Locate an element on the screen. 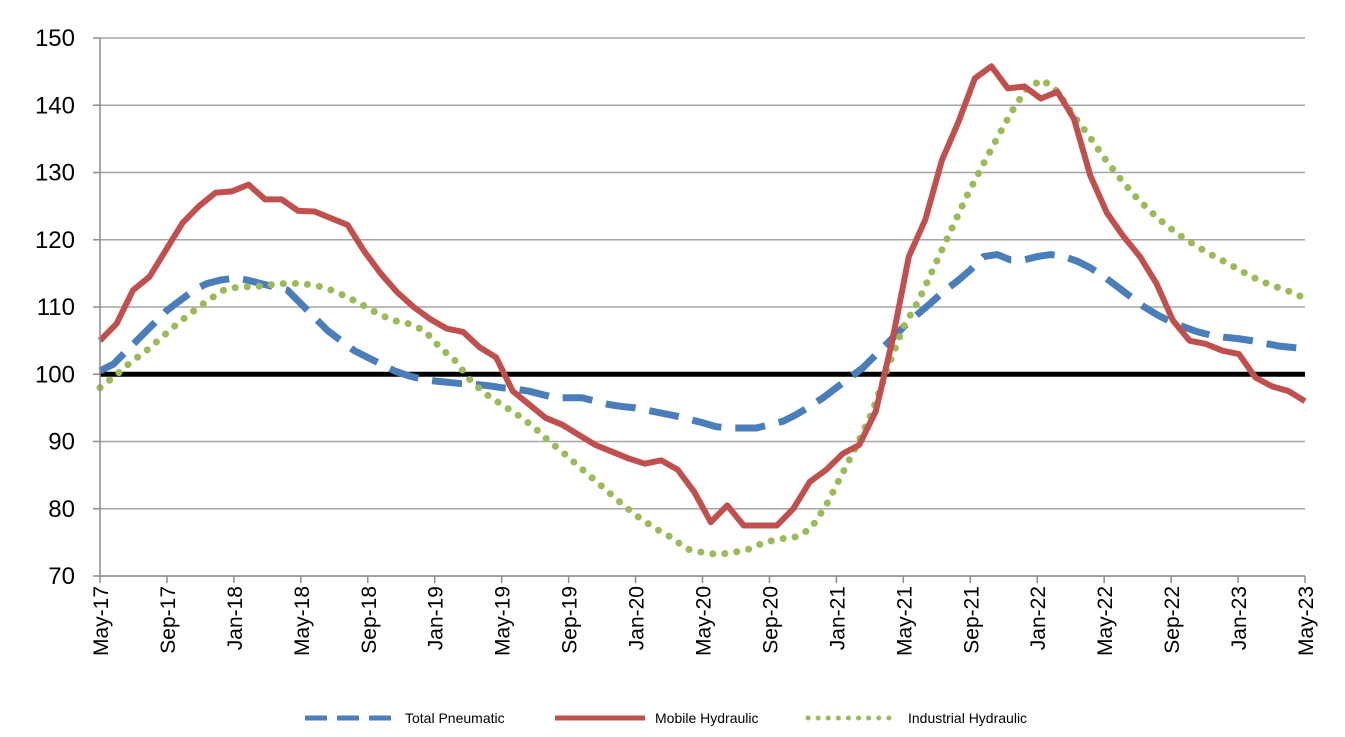 The width and height of the screenshot is (1345, 737). legend-label-mobile-hydraulic: Mobile Hydraulic is located at coordinates (706, 718).